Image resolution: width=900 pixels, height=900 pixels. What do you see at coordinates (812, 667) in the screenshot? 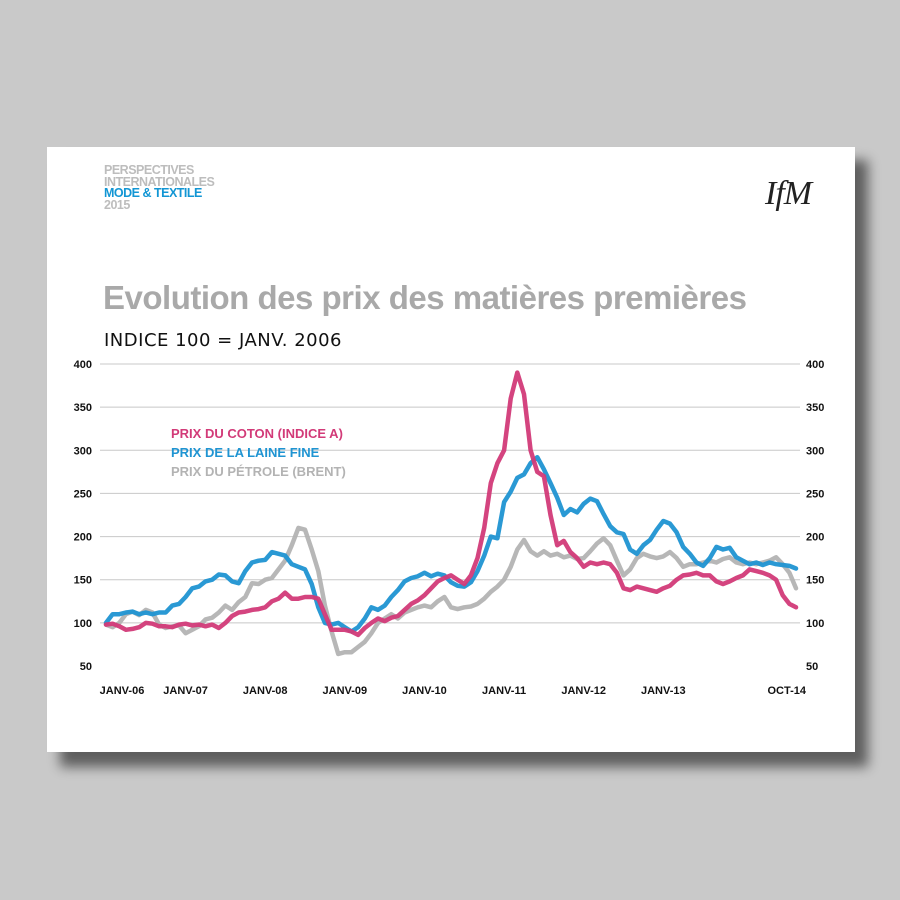
I see `y-tick-label-right: 50` at bounding box center [812, 667].